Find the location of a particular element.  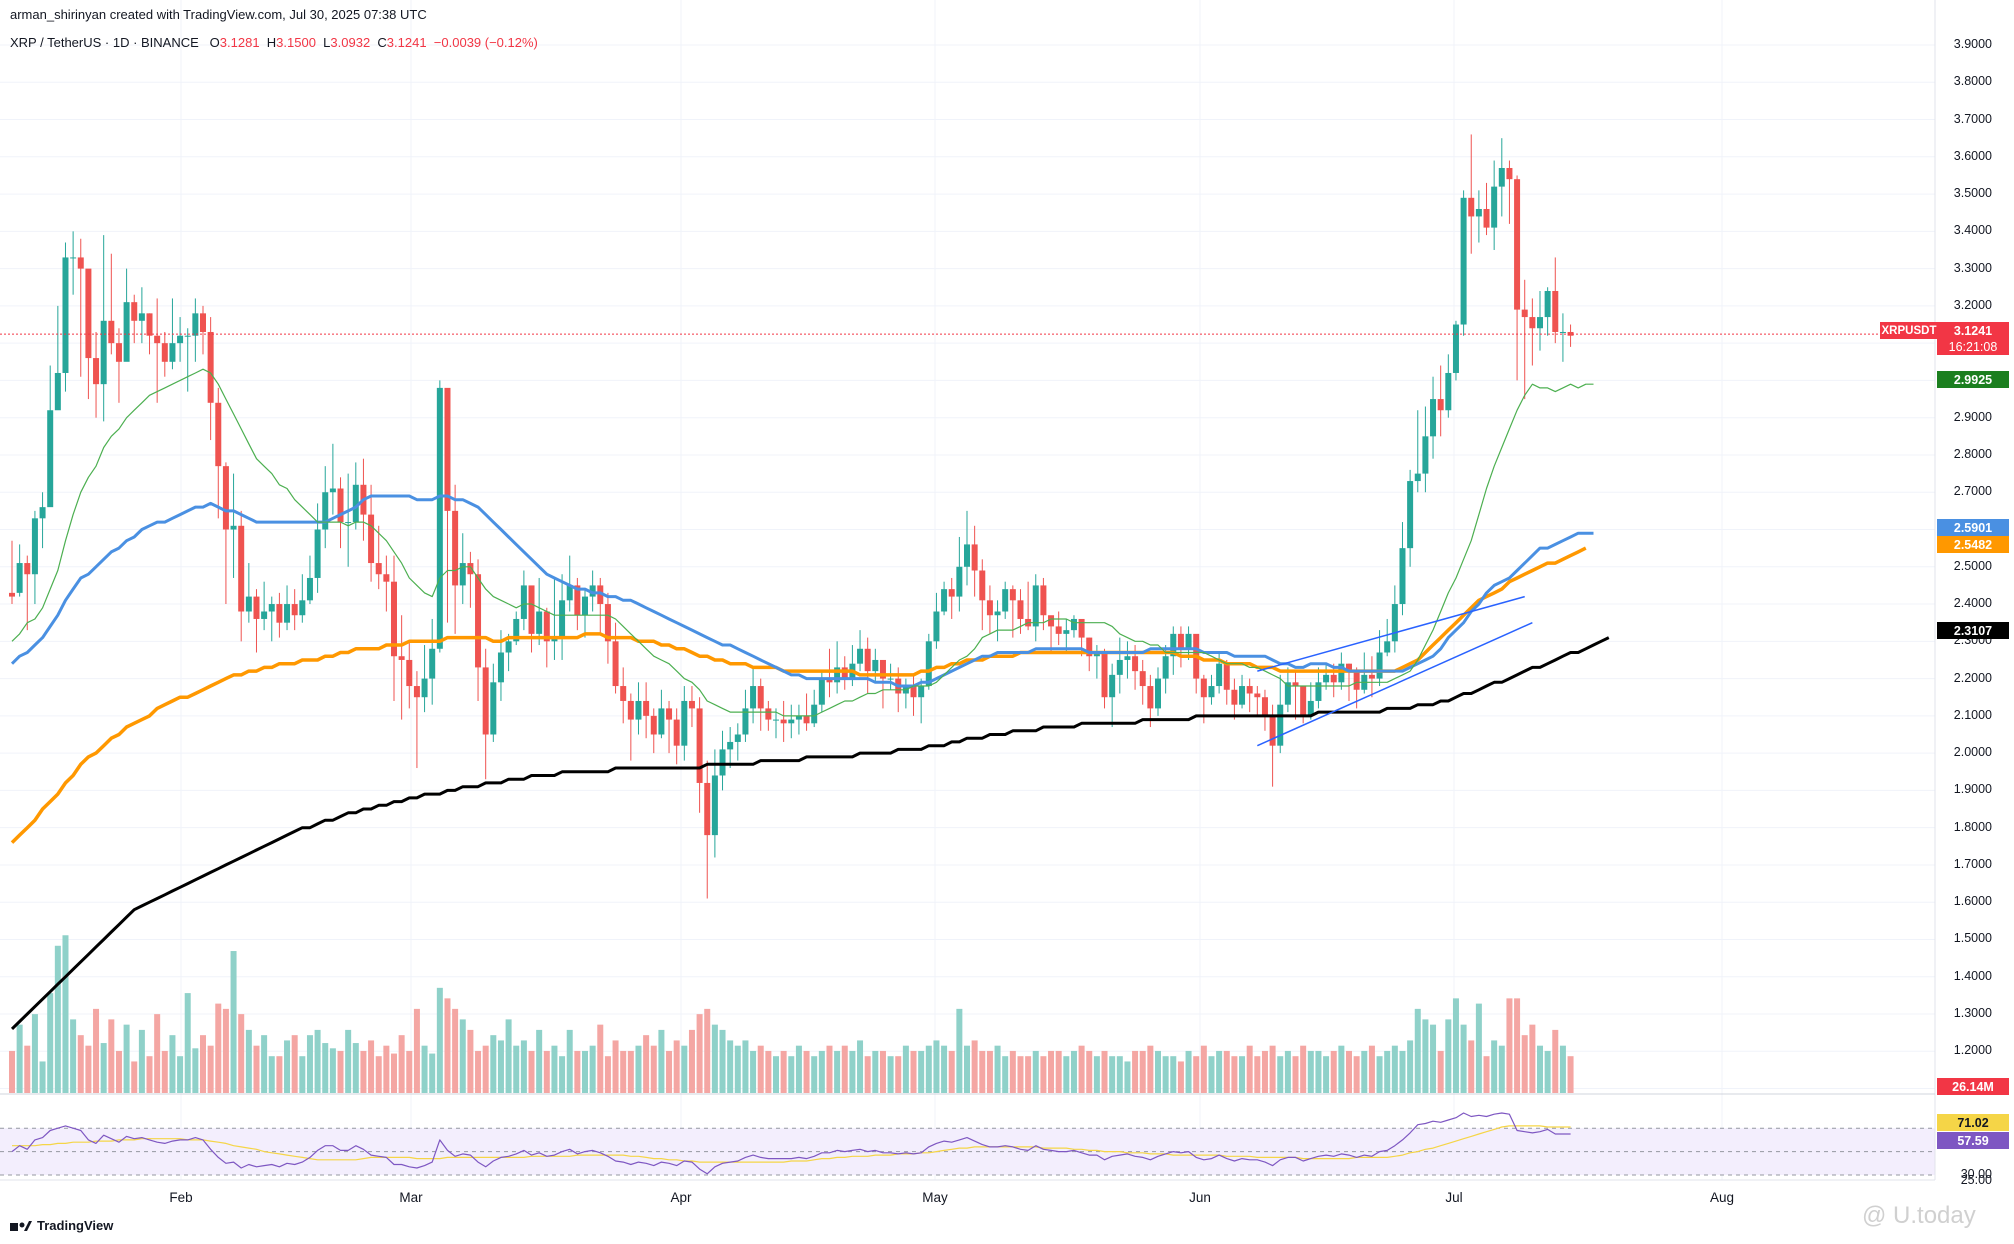

tradingview-logo: TradingView is located at coordinates (61, 1225).